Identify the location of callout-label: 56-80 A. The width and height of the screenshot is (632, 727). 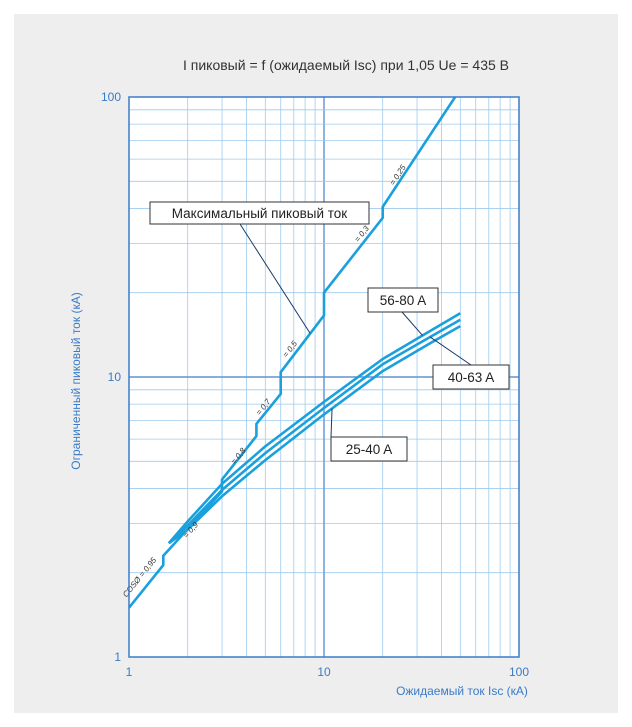
(403, 300).